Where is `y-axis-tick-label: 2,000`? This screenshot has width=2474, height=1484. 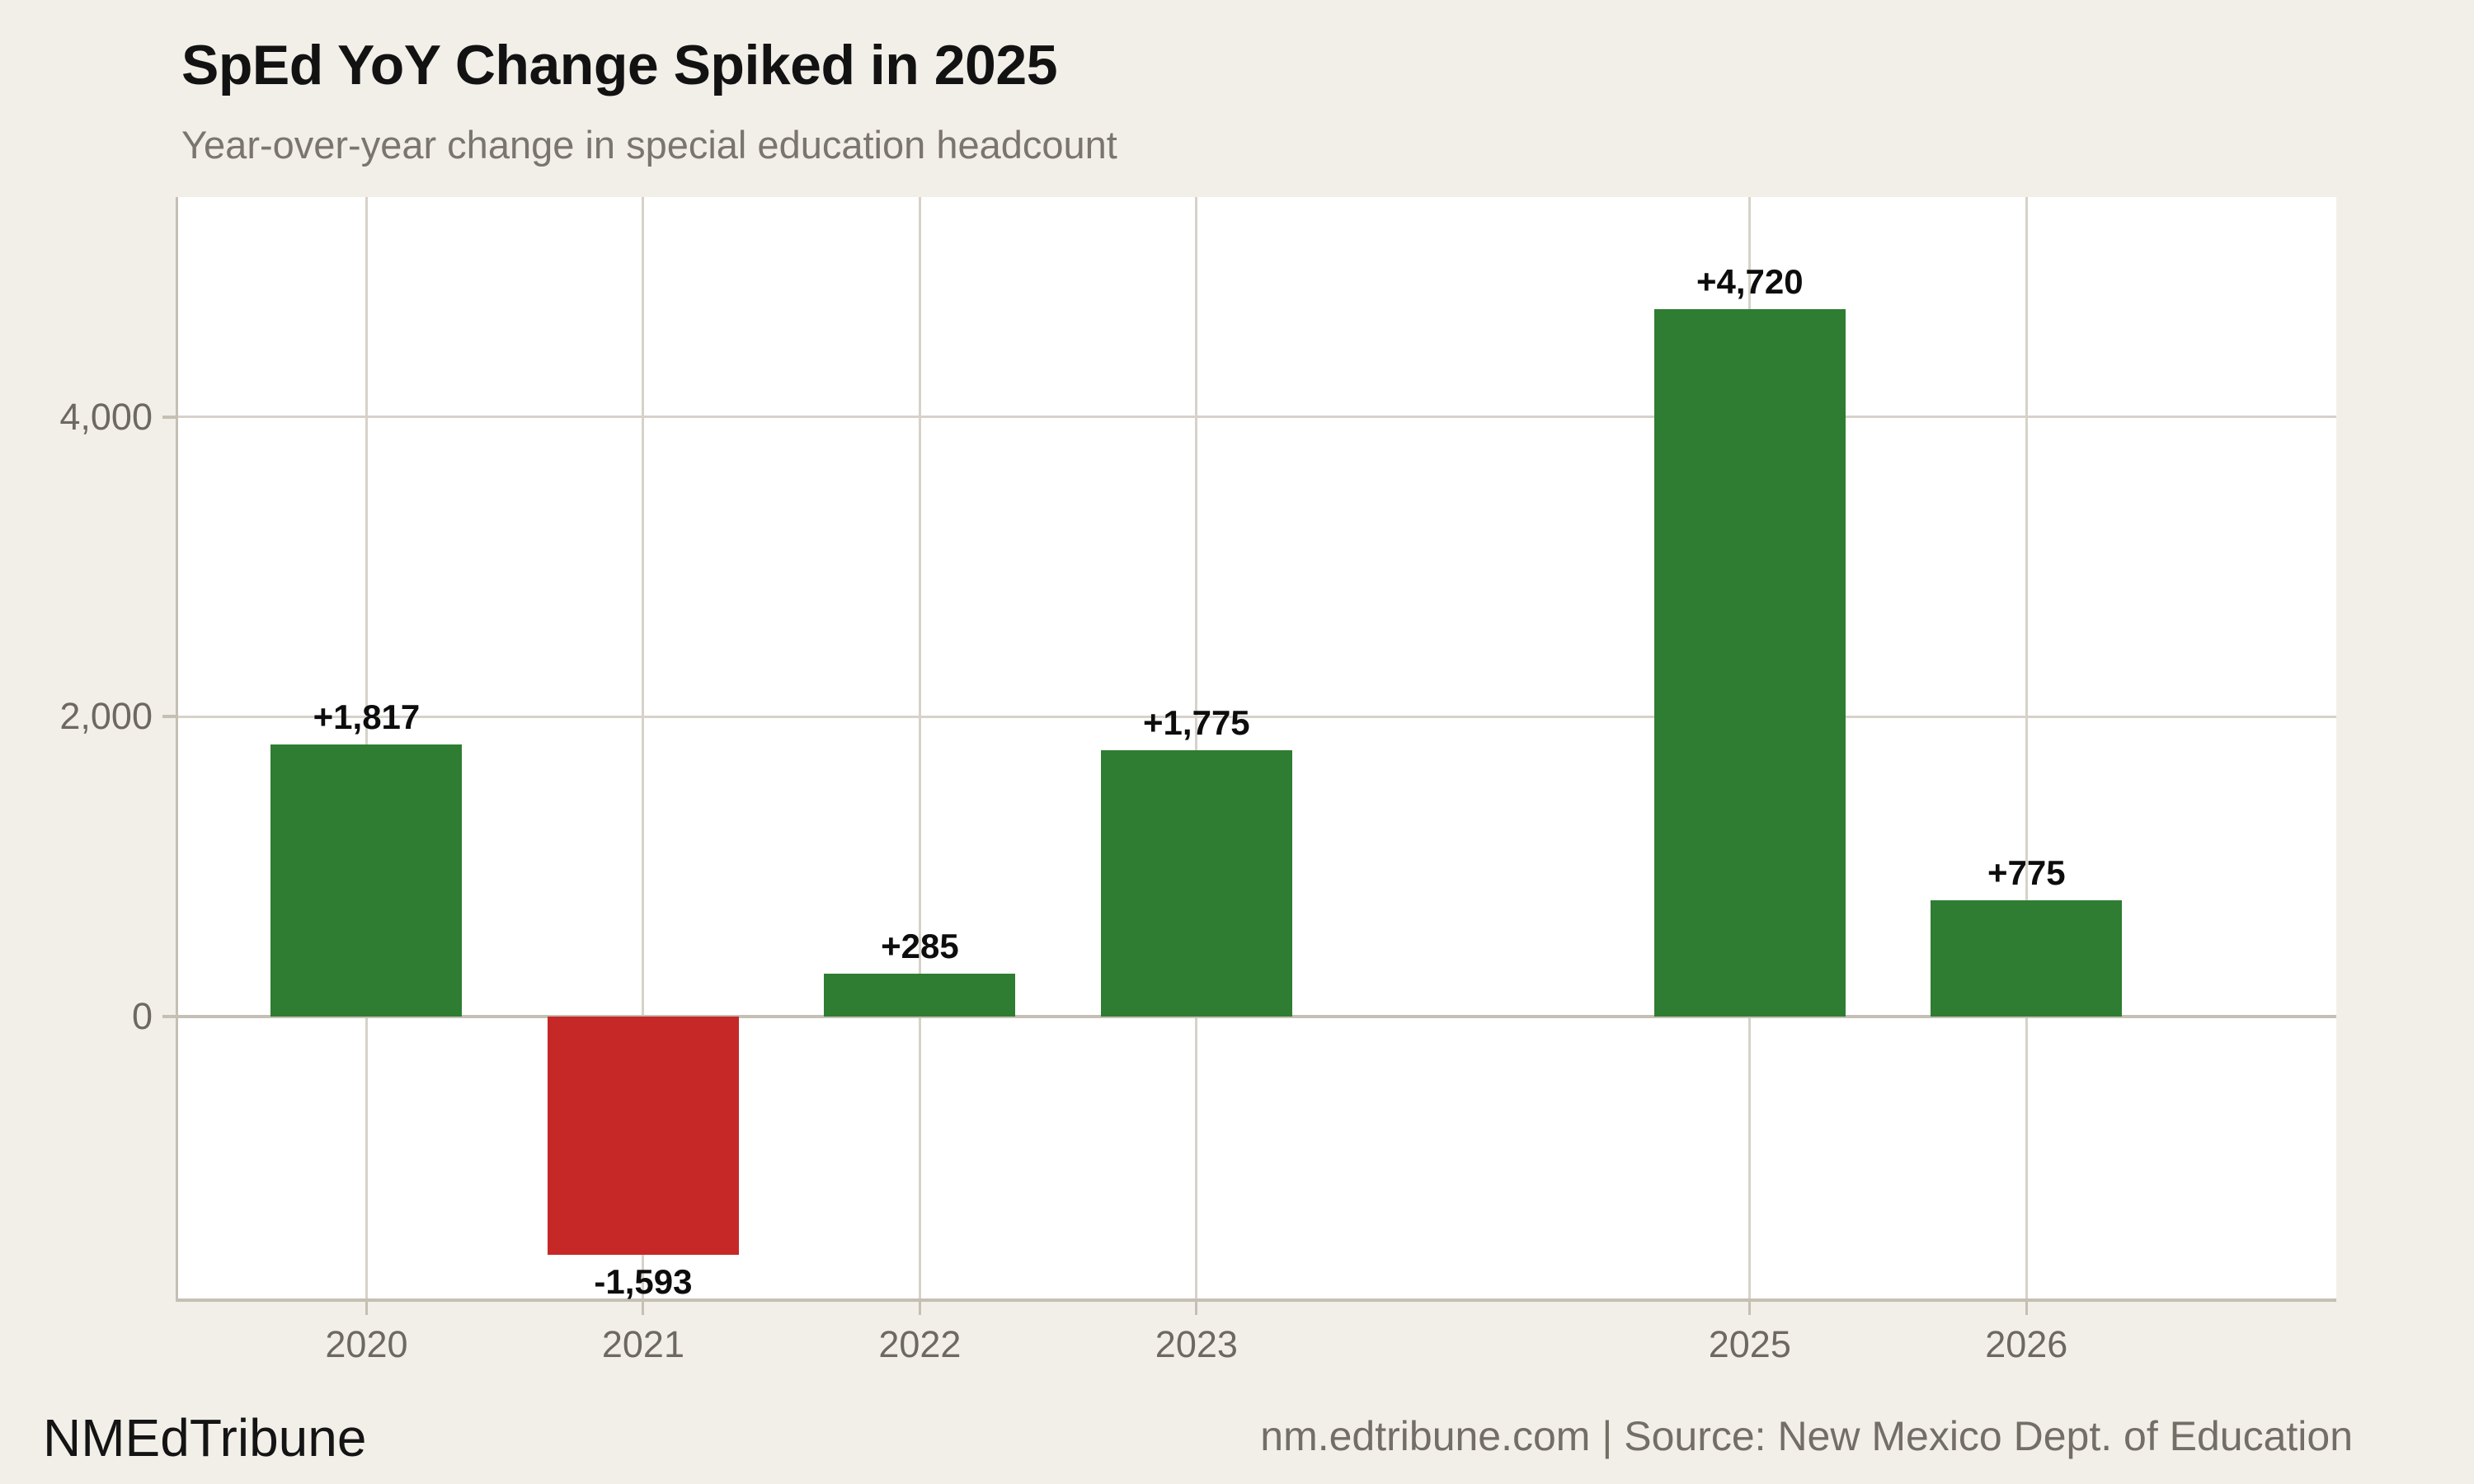
y-axis-tick-label: 2,000 is located at coordinates (106, 716).